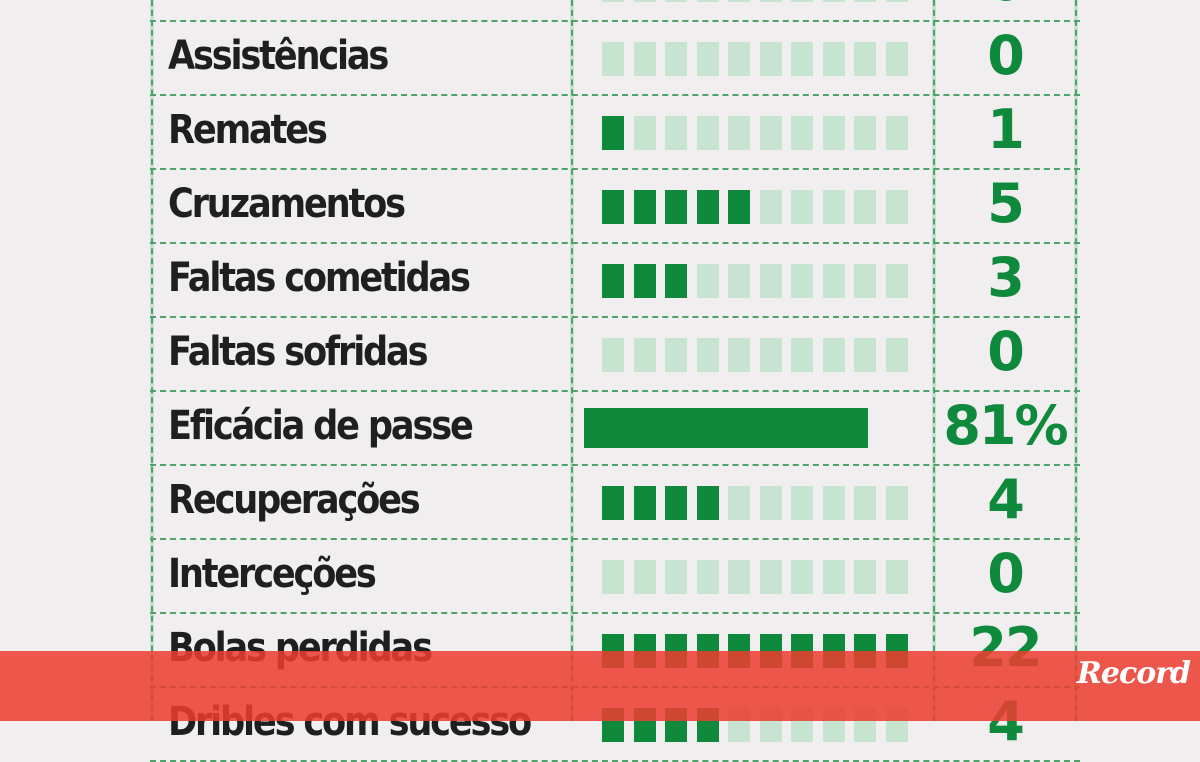 Image resolution: width=1200 pixels, height=762 pixels. What do you see at coordinates (294, 500) in the screenshot?
I see `stat-label: Recuperações` at bounding box center [294, 500].